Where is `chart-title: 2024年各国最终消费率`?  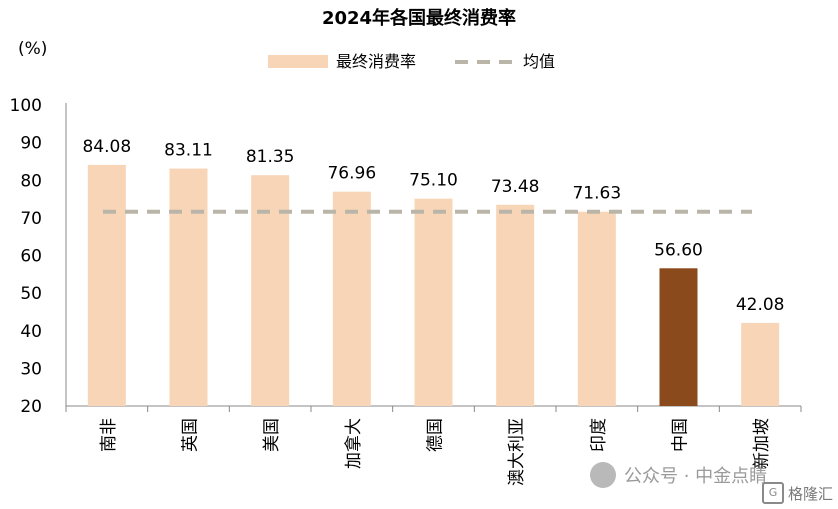
chart-title: 2024年各国最终消费率 is located at coordinates (419, 18).